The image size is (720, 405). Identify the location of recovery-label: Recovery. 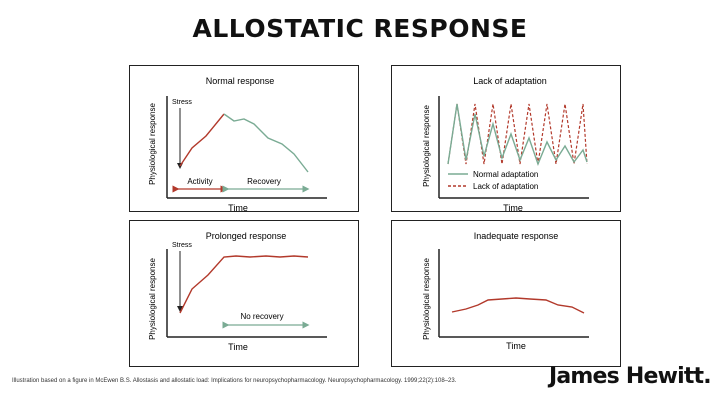
(264, 181).